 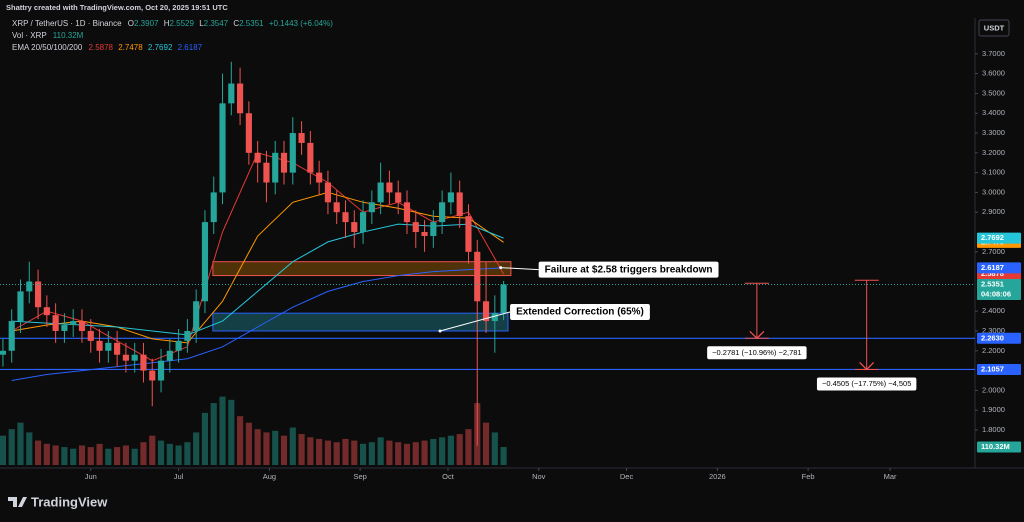 I want to click on ohlc-letter: H, so click(x=167, y=23).